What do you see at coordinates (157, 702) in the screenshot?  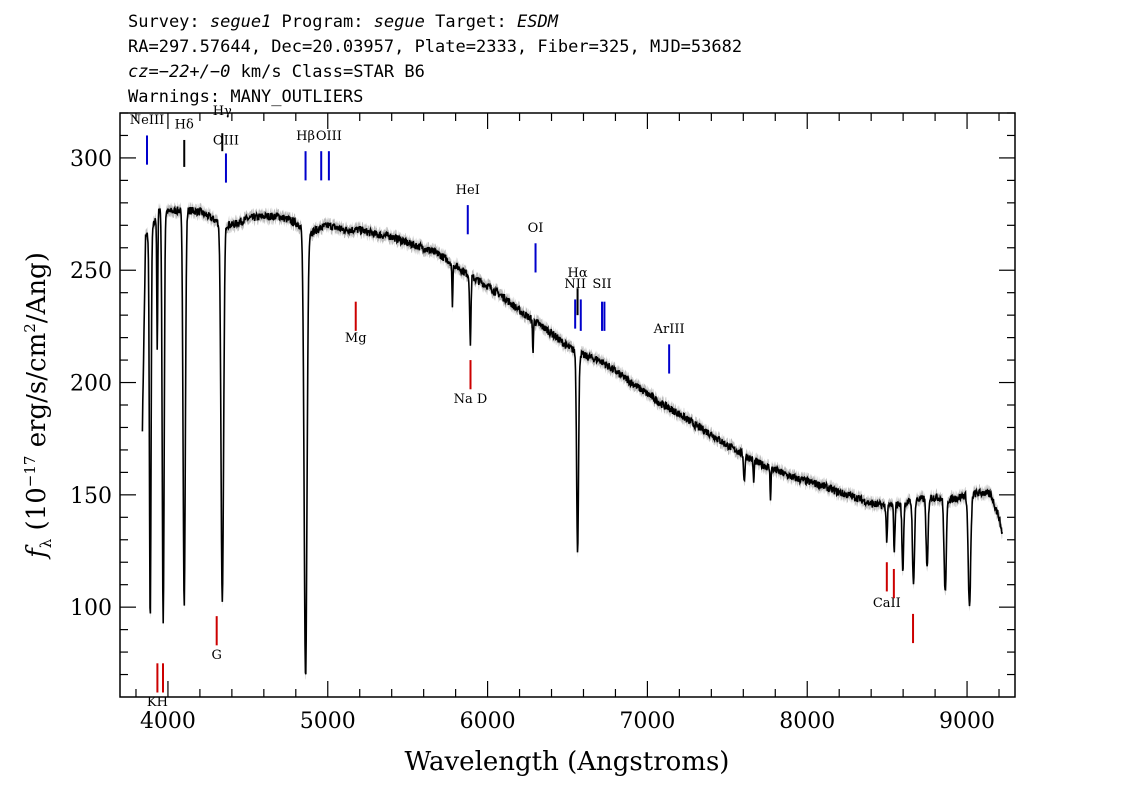 I see `line-marker-label: KH` at bounding box center [157, 702].